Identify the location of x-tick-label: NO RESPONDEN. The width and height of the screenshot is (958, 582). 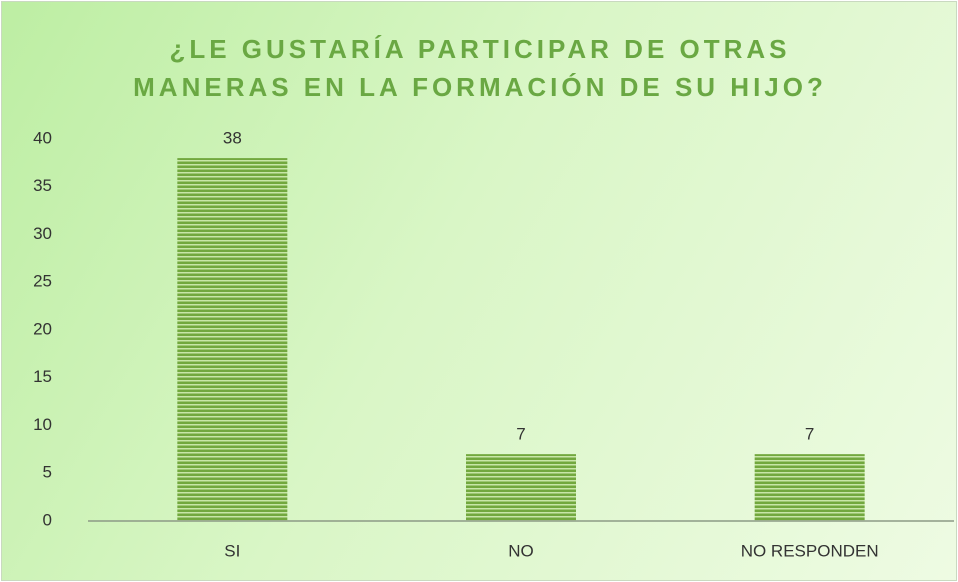
(810, 550).